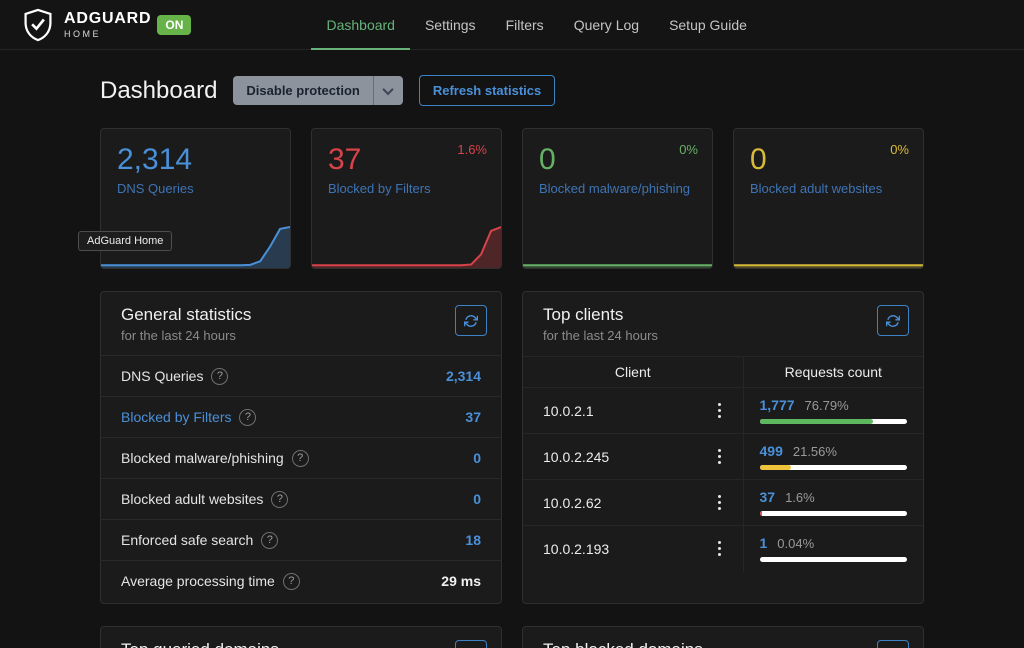 This screenshot has height=648, width=1024. I want to click on page-title: Dashboard, so click(159, 90).